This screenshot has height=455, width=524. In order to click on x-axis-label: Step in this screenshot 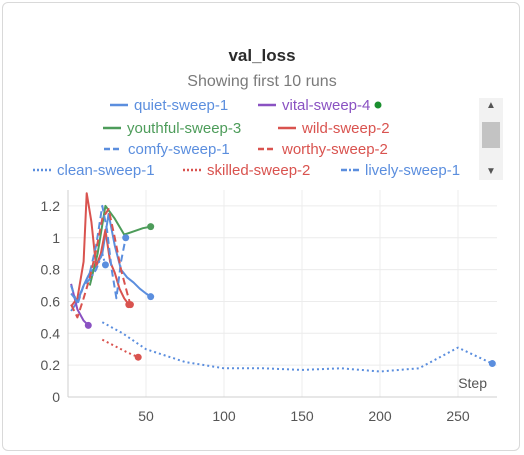, I will do `click(472, 383)`.